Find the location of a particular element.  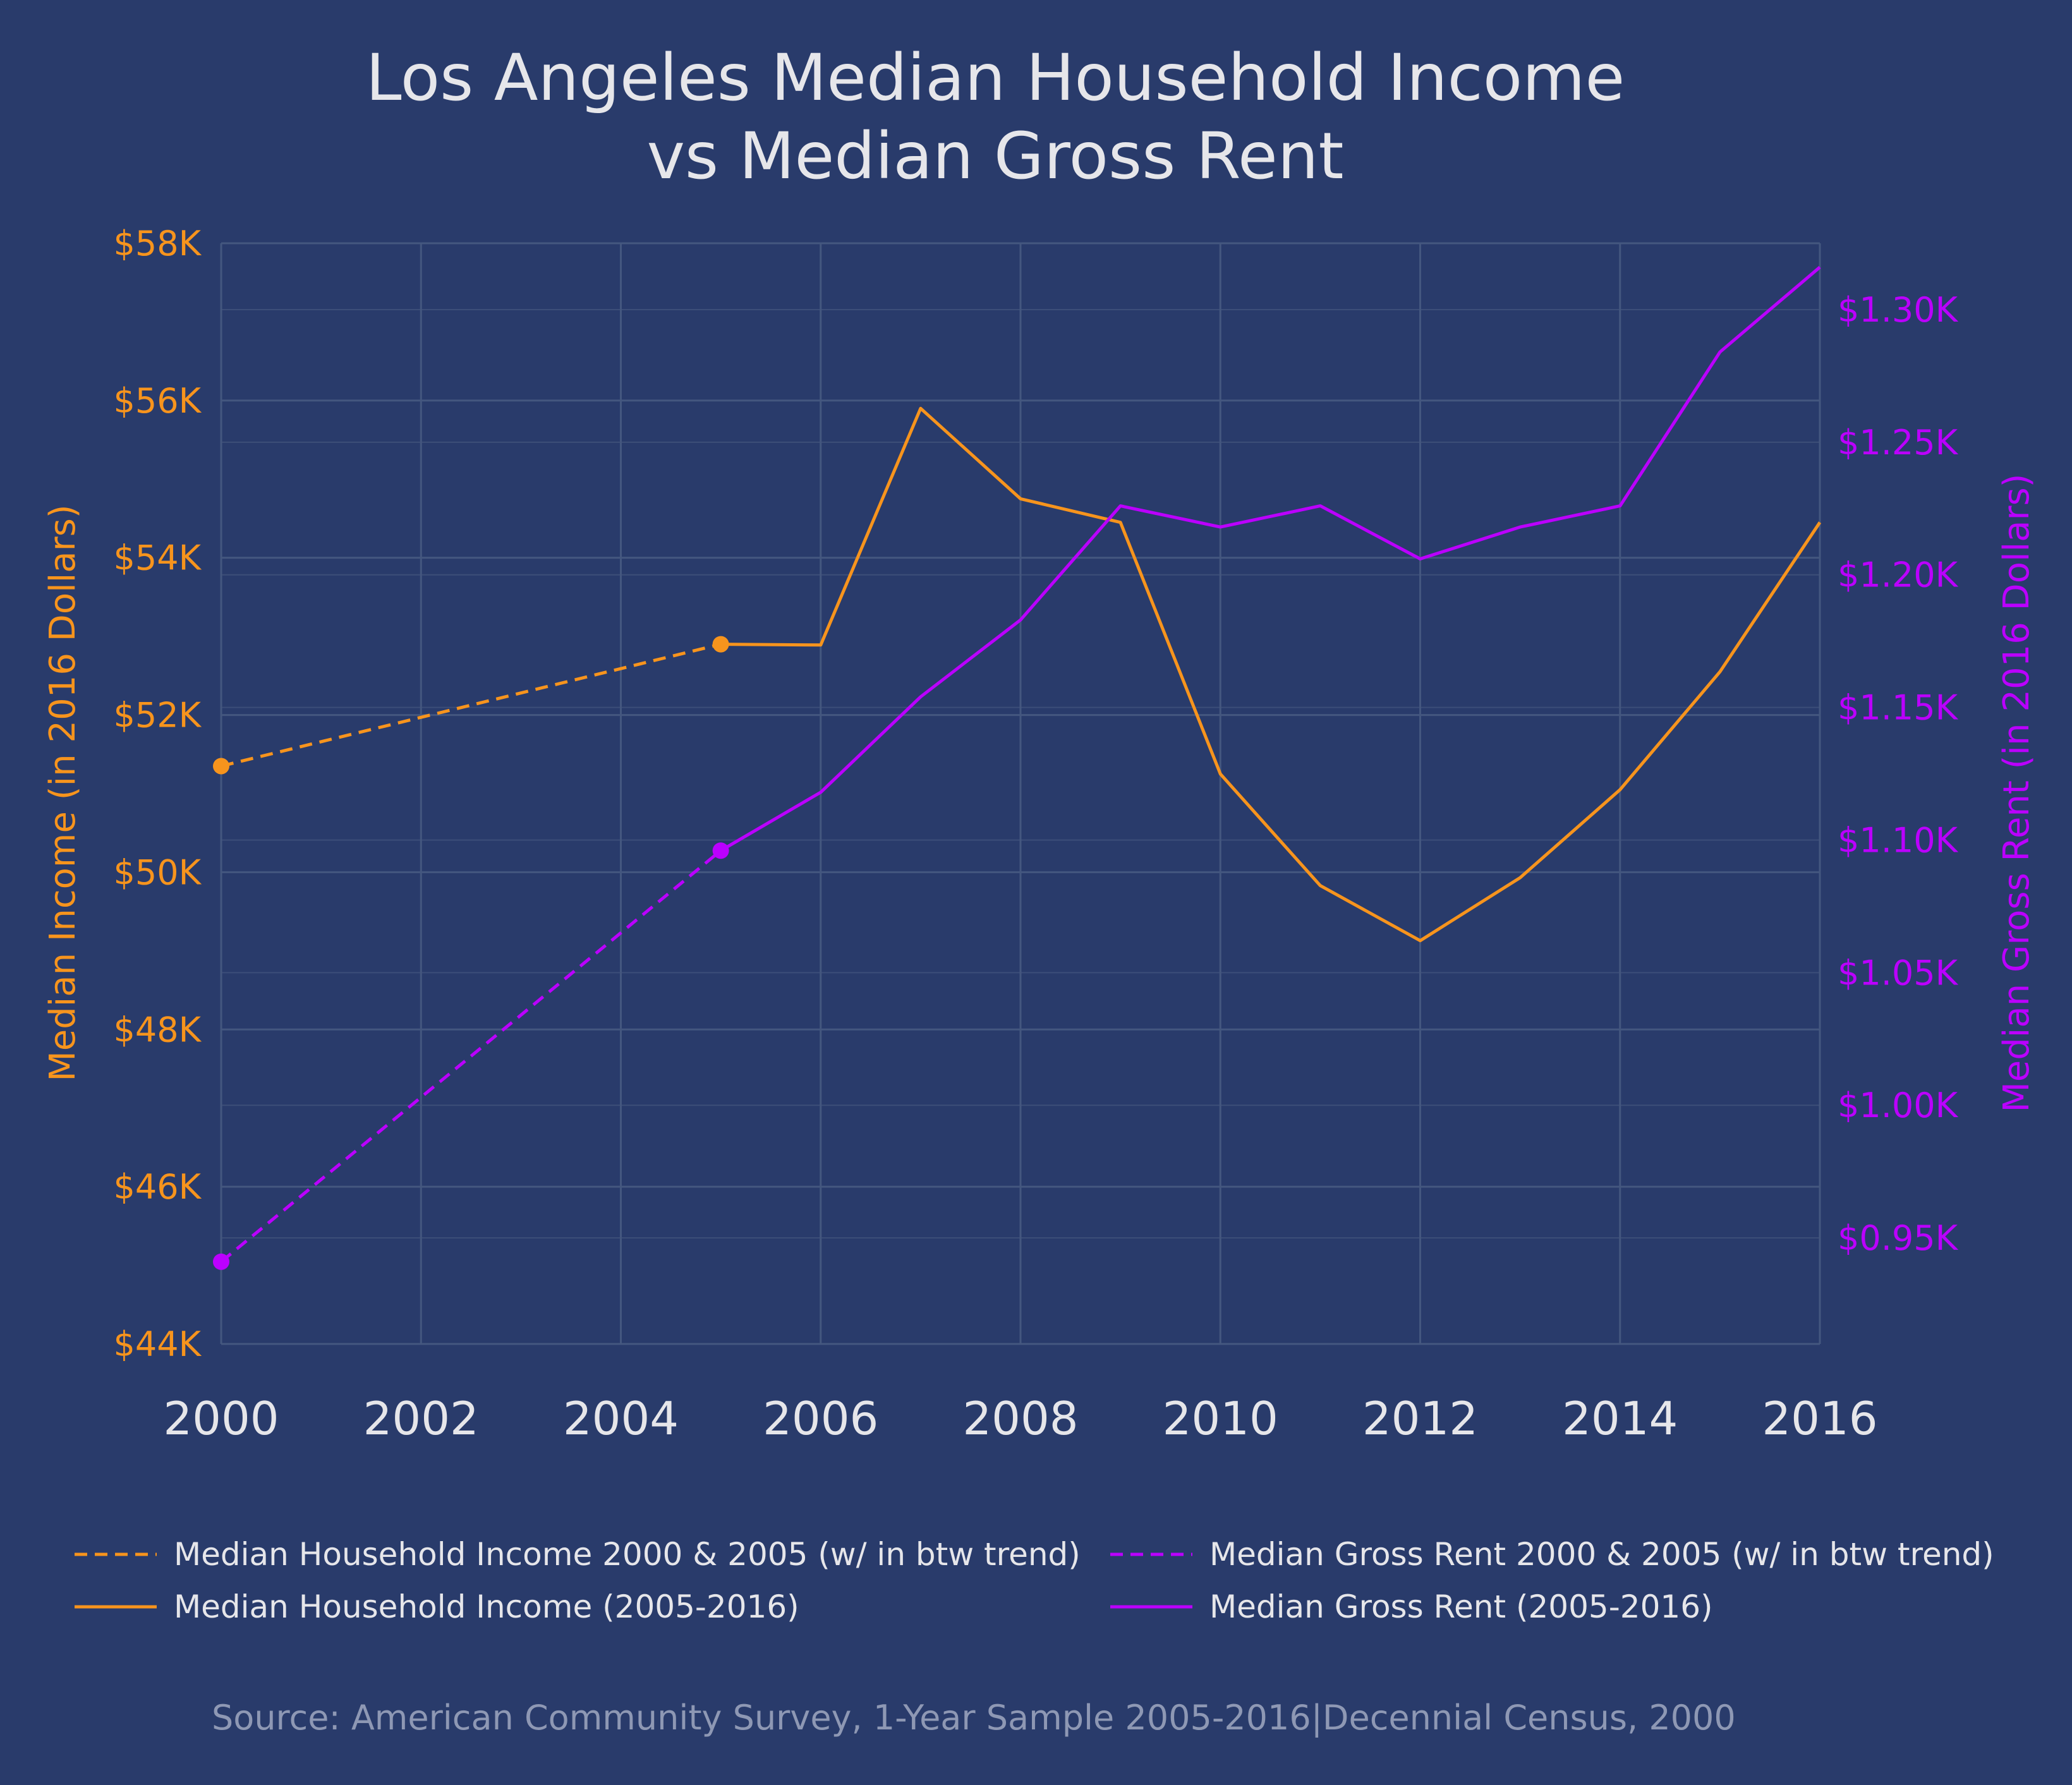

right-tick-label: $0.95K is located at coordinates (1898, 1238).